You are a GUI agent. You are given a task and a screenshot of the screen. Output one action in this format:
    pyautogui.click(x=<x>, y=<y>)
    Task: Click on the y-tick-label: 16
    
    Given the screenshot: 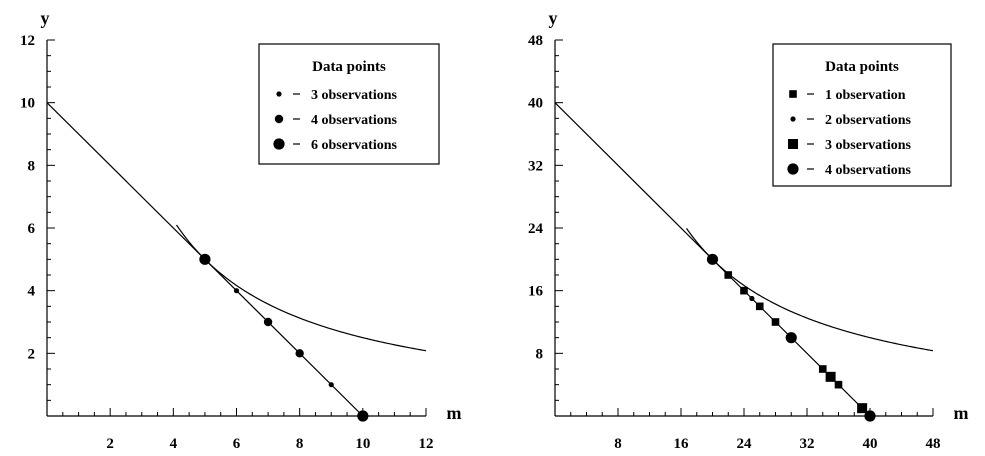 What is the action you would take?
    pyautogui.click(x=536, y=292)
    